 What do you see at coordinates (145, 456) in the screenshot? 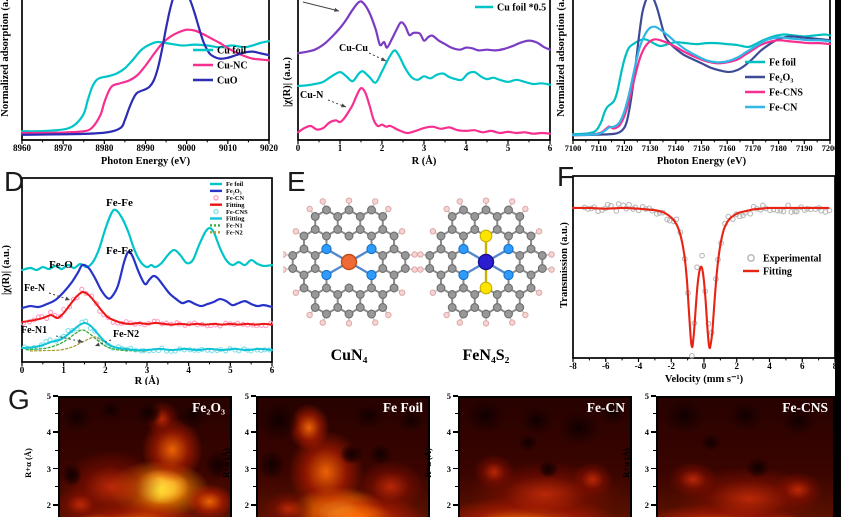
I see `heatmap-feo: Fe₂O₃` at bounding box center [145, 456].